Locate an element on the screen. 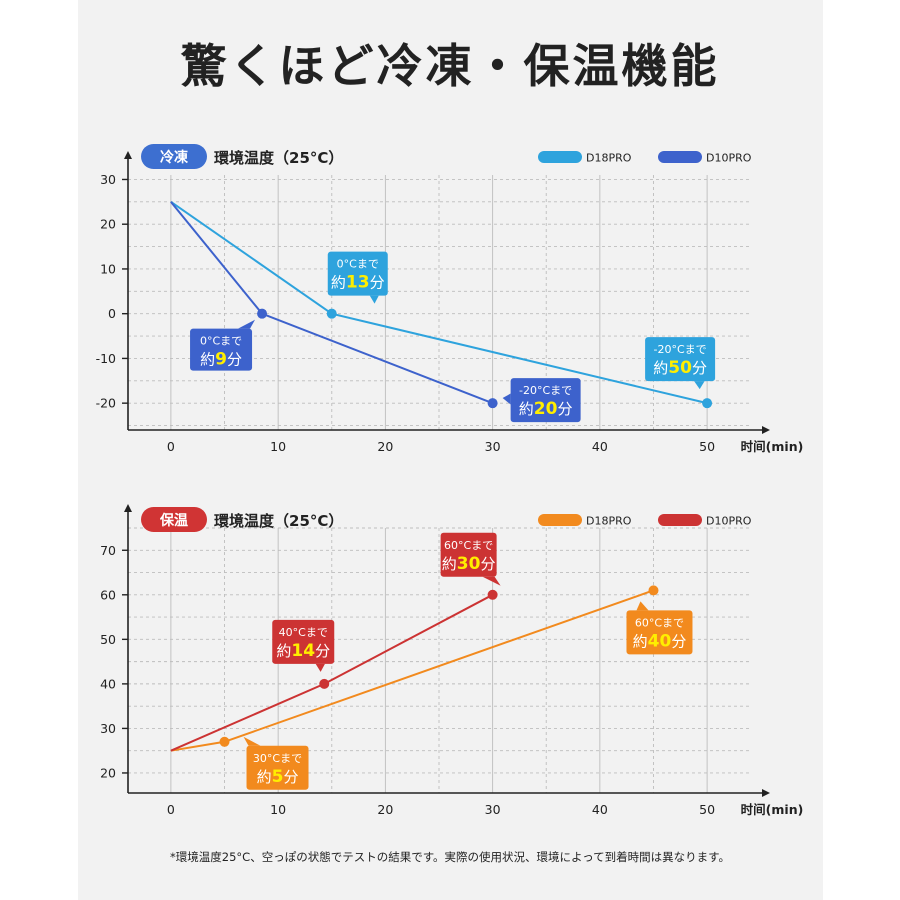 The height and width of the screenshot is (900, 900). callout-value: 約40分 is located at coordinates (660, 641).